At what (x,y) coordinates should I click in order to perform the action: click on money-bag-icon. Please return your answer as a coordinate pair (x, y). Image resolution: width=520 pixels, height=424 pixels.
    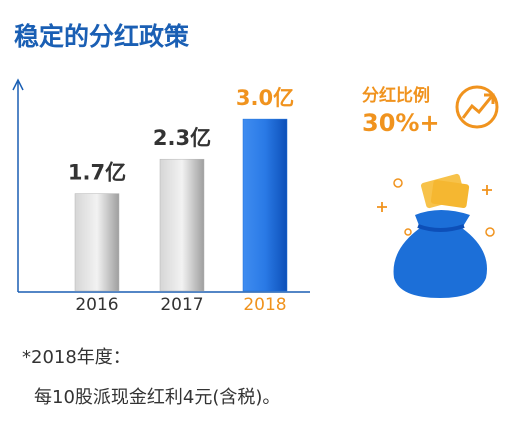
    Looking at the image, I should click on (436, 235).